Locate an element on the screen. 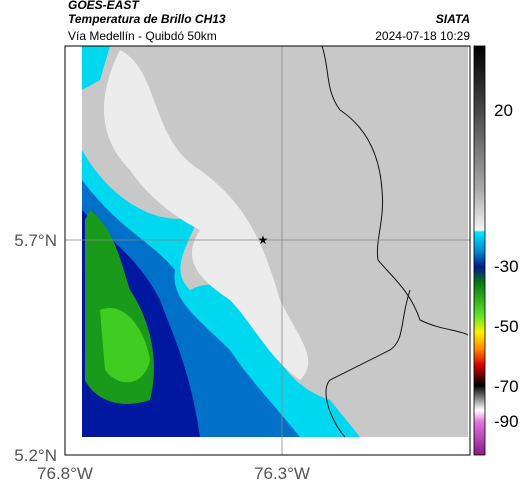 The image size is (526, 496). region: Vía Medellín - Quibdó 50km is located at coordinates (142, 36).